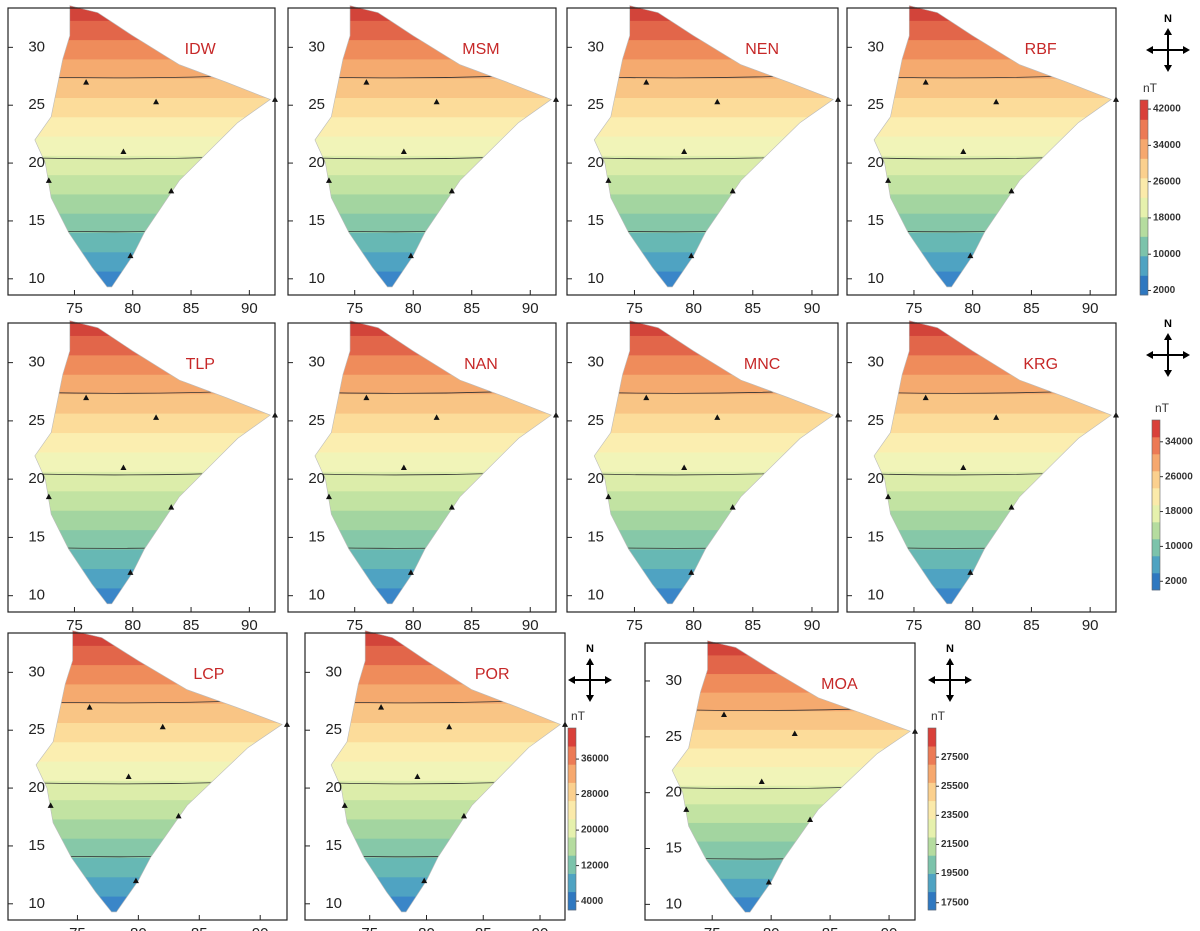 Image resolution: width=1200 pixels, height=931 pixels. I want to click on map-panel: 75 80 85 90 10 15 20 25 30 RBF, so click(982, 161).